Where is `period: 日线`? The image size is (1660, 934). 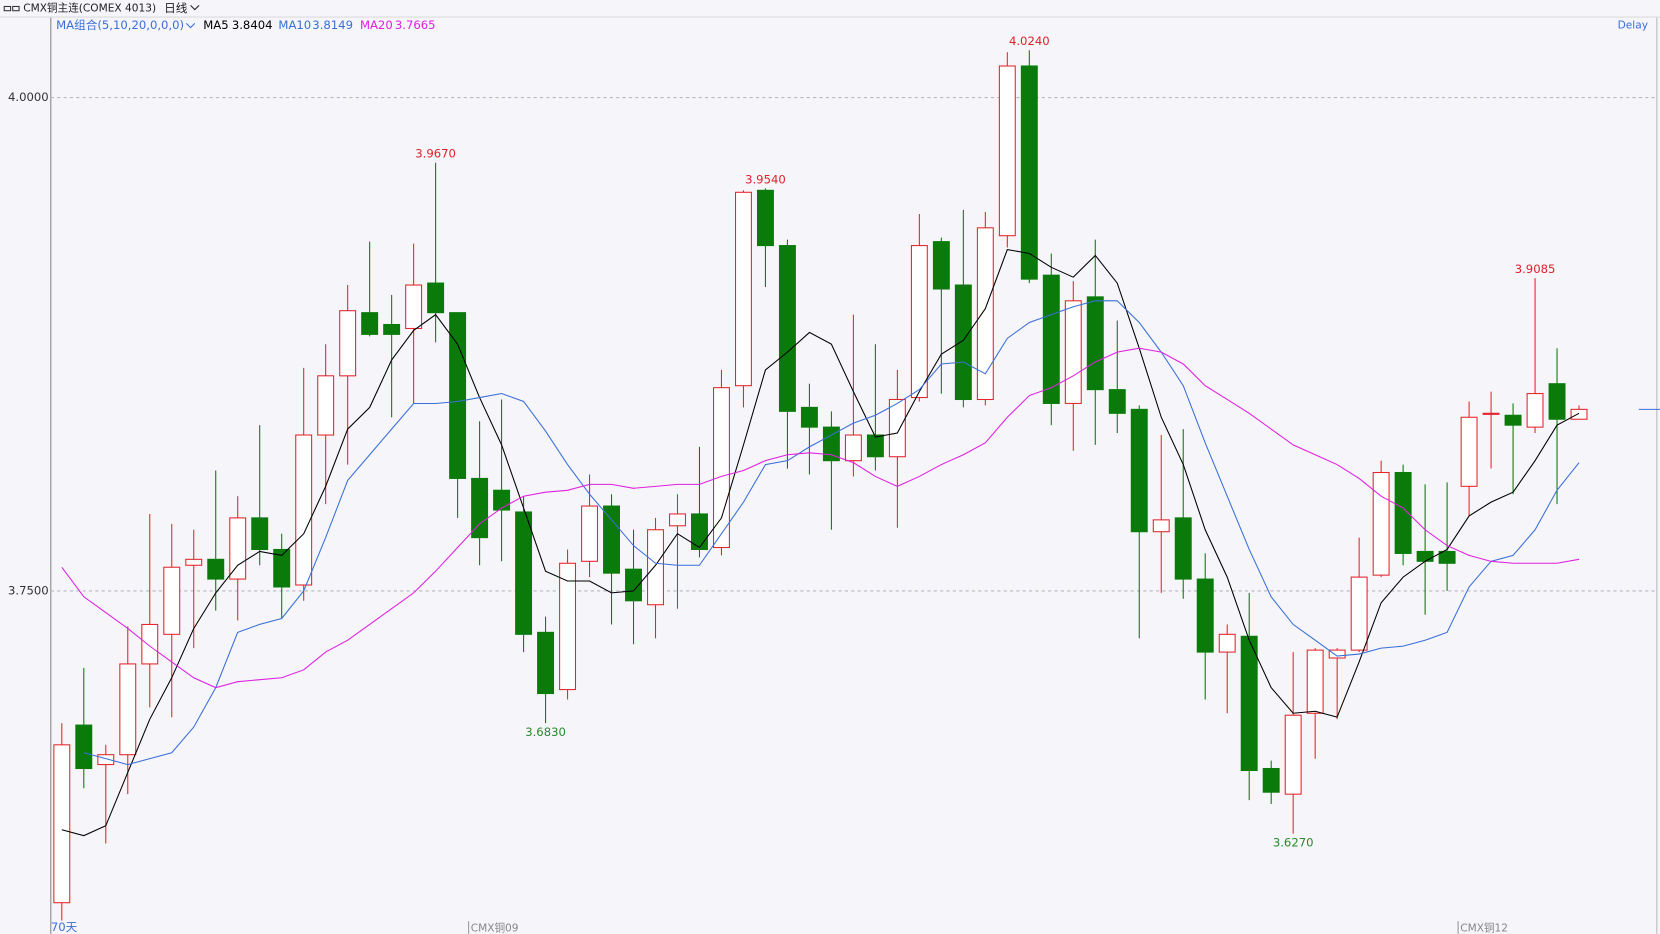 period: 日线 is located at coordinates (176, 8).